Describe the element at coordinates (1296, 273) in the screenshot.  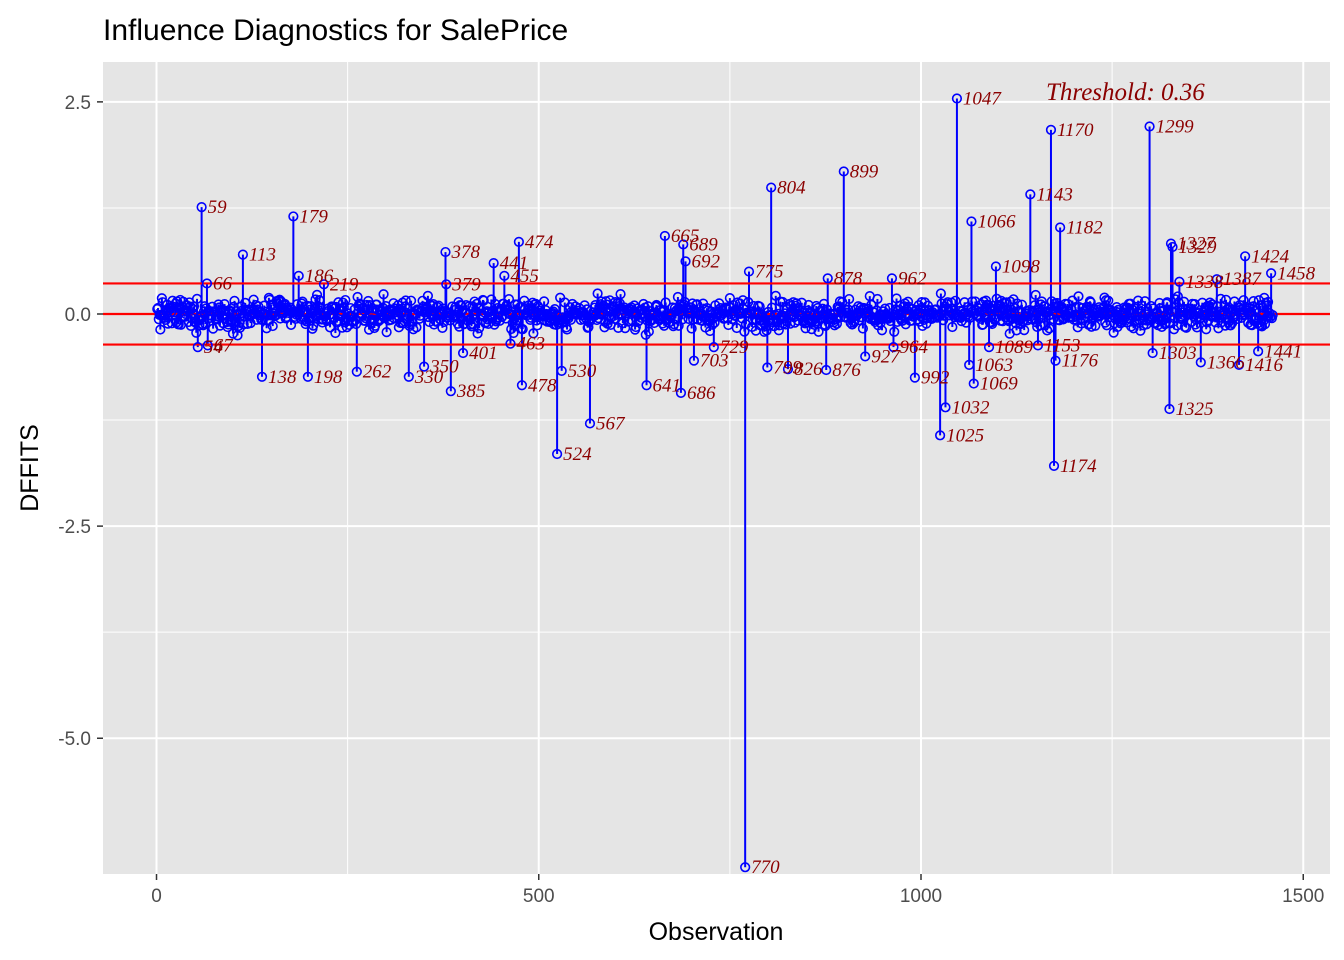
I see `observation-label: 1458` at that location.